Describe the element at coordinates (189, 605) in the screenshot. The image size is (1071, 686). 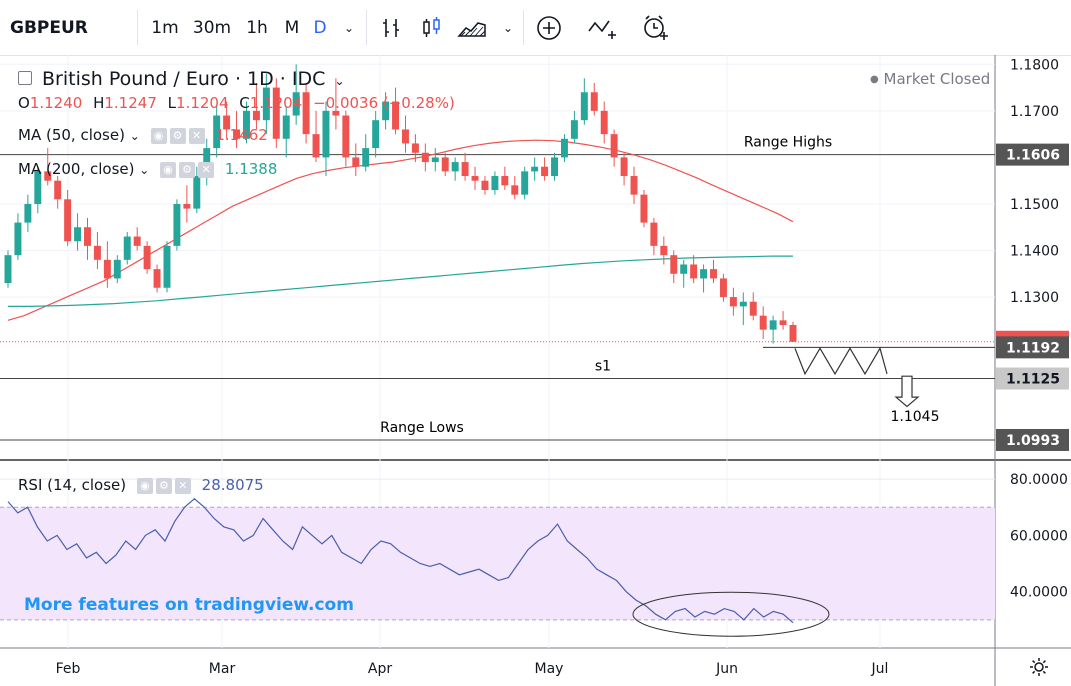
I see `tradingview-watermark: More features on tradingview.com` at that location.